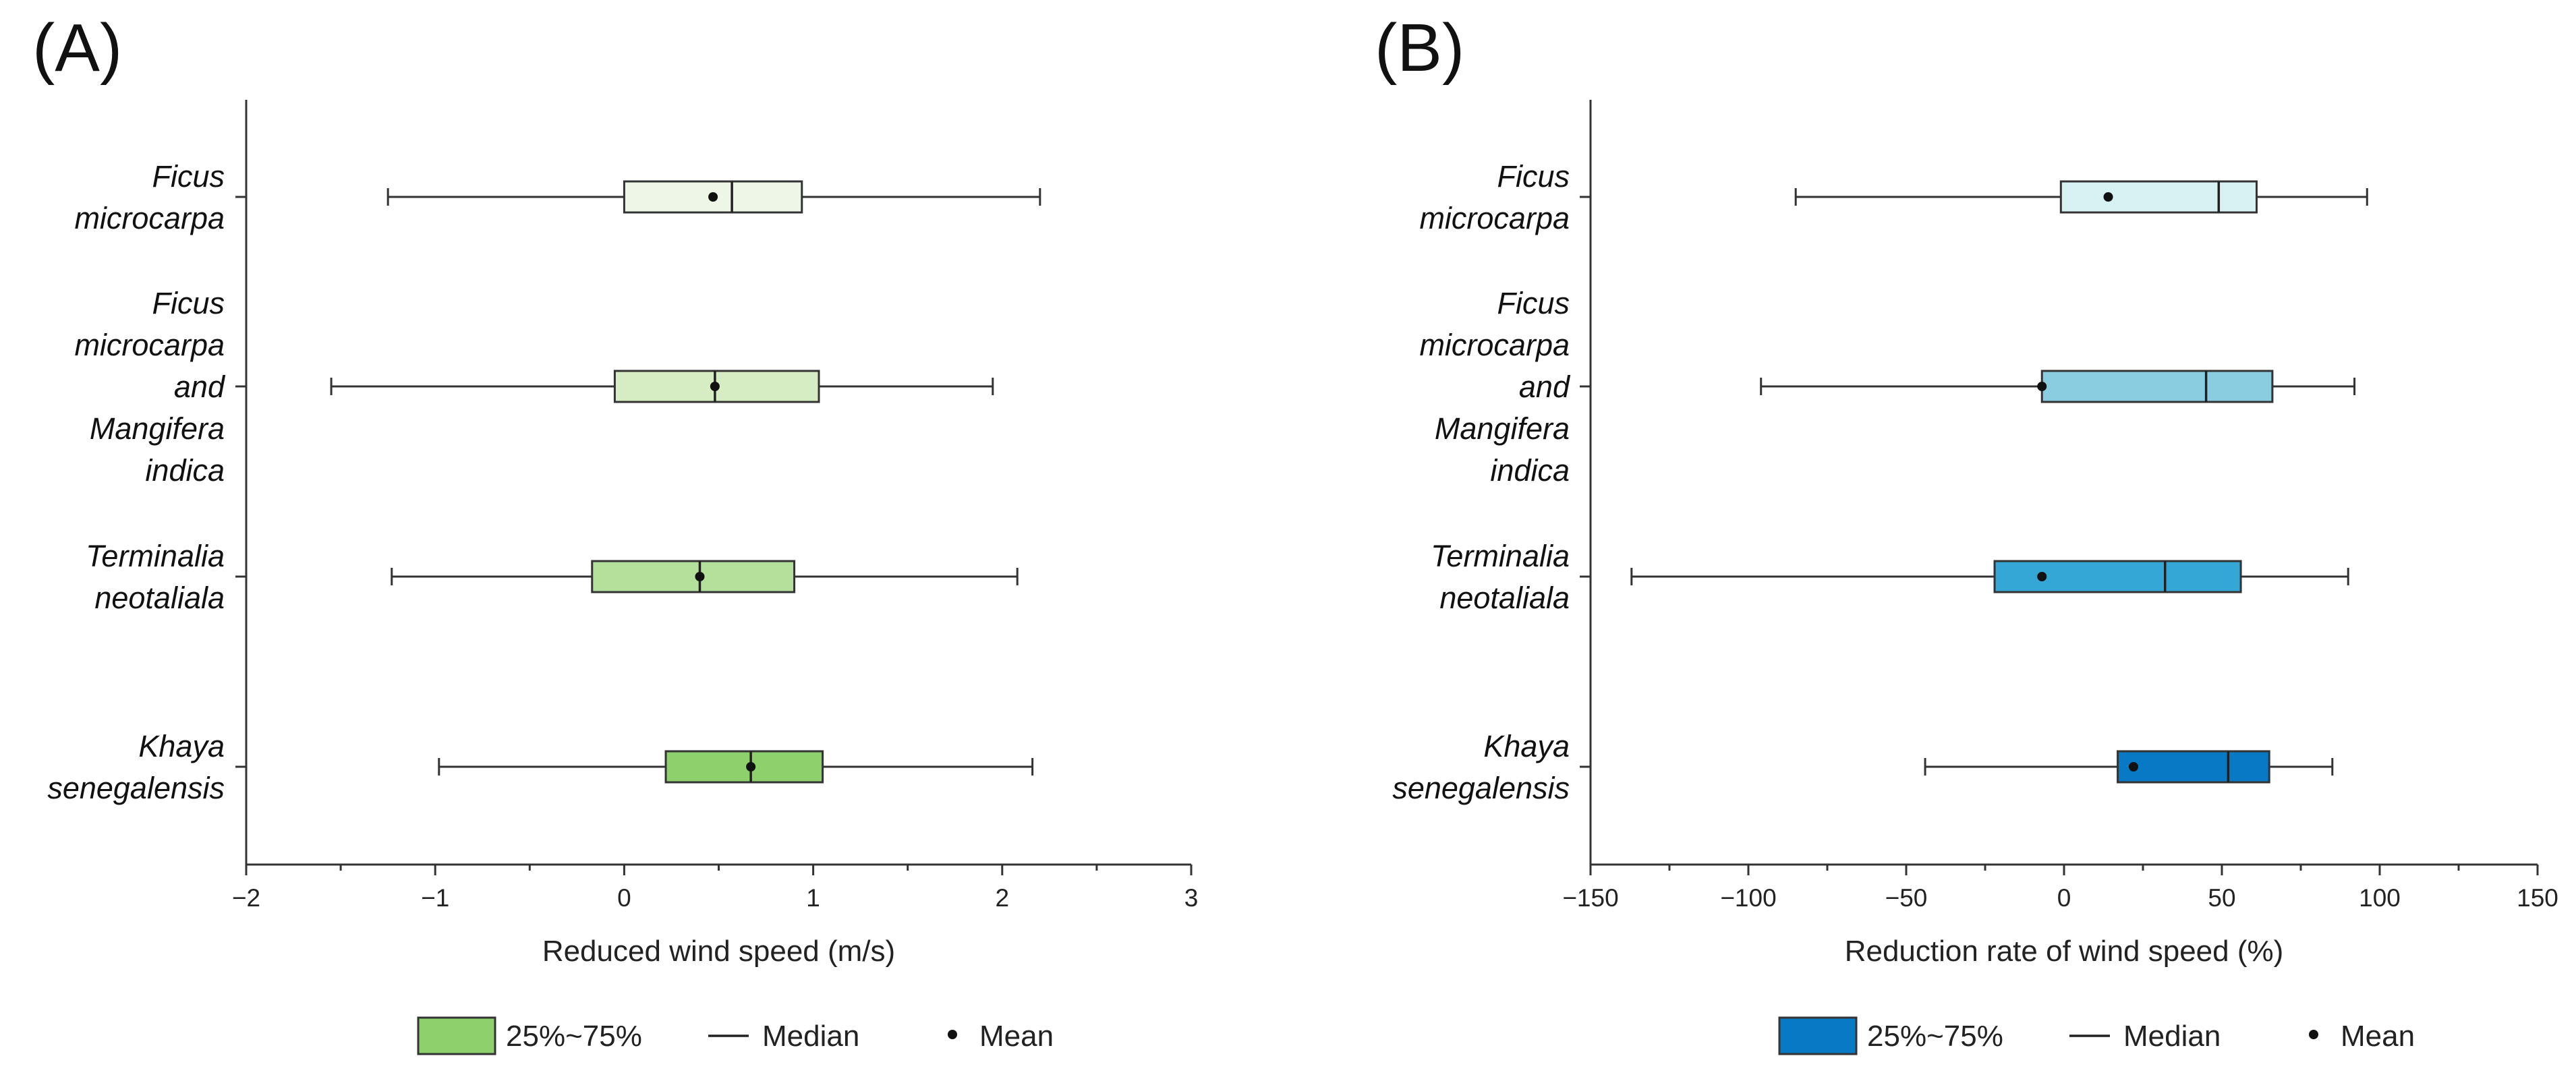 The height and width of the screenshot is (1079, 2576). What do you see at coordinates (2221, 898) in the screenshot?
I see `x-tick-label: 50` at bounding box center [2221, 898].